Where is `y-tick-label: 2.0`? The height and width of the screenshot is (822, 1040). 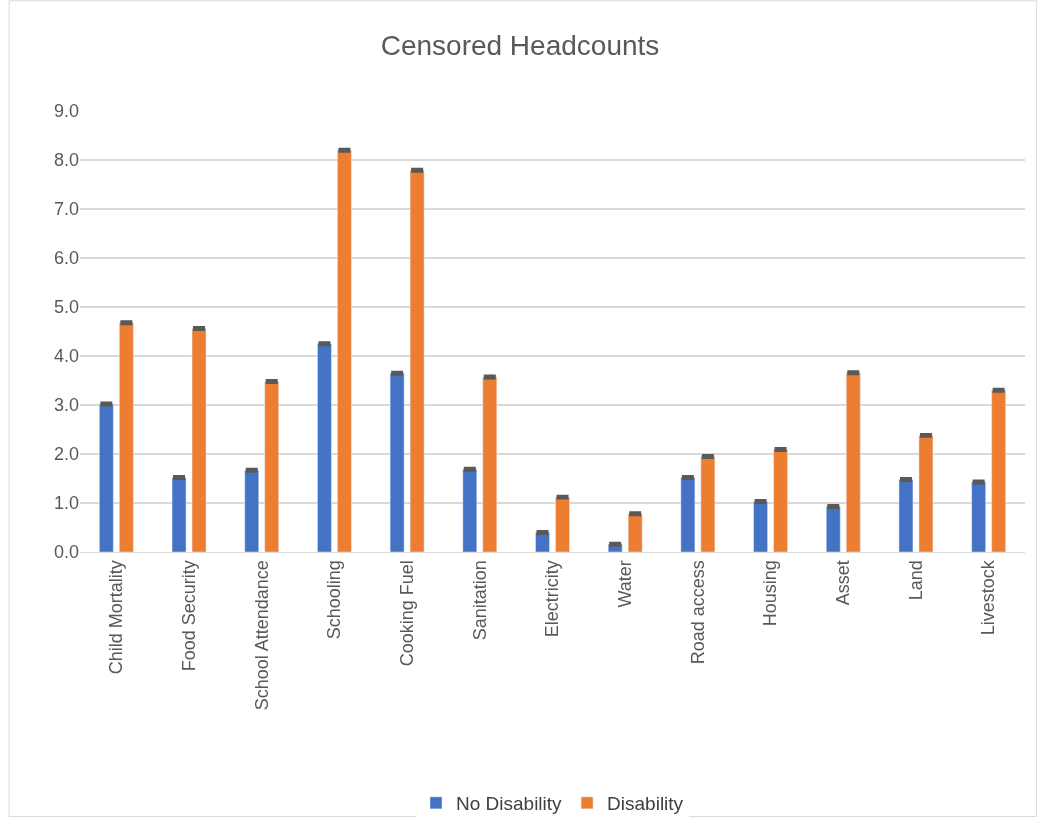 y-tick-label: 2.0 is located at coordinates (66, 454).